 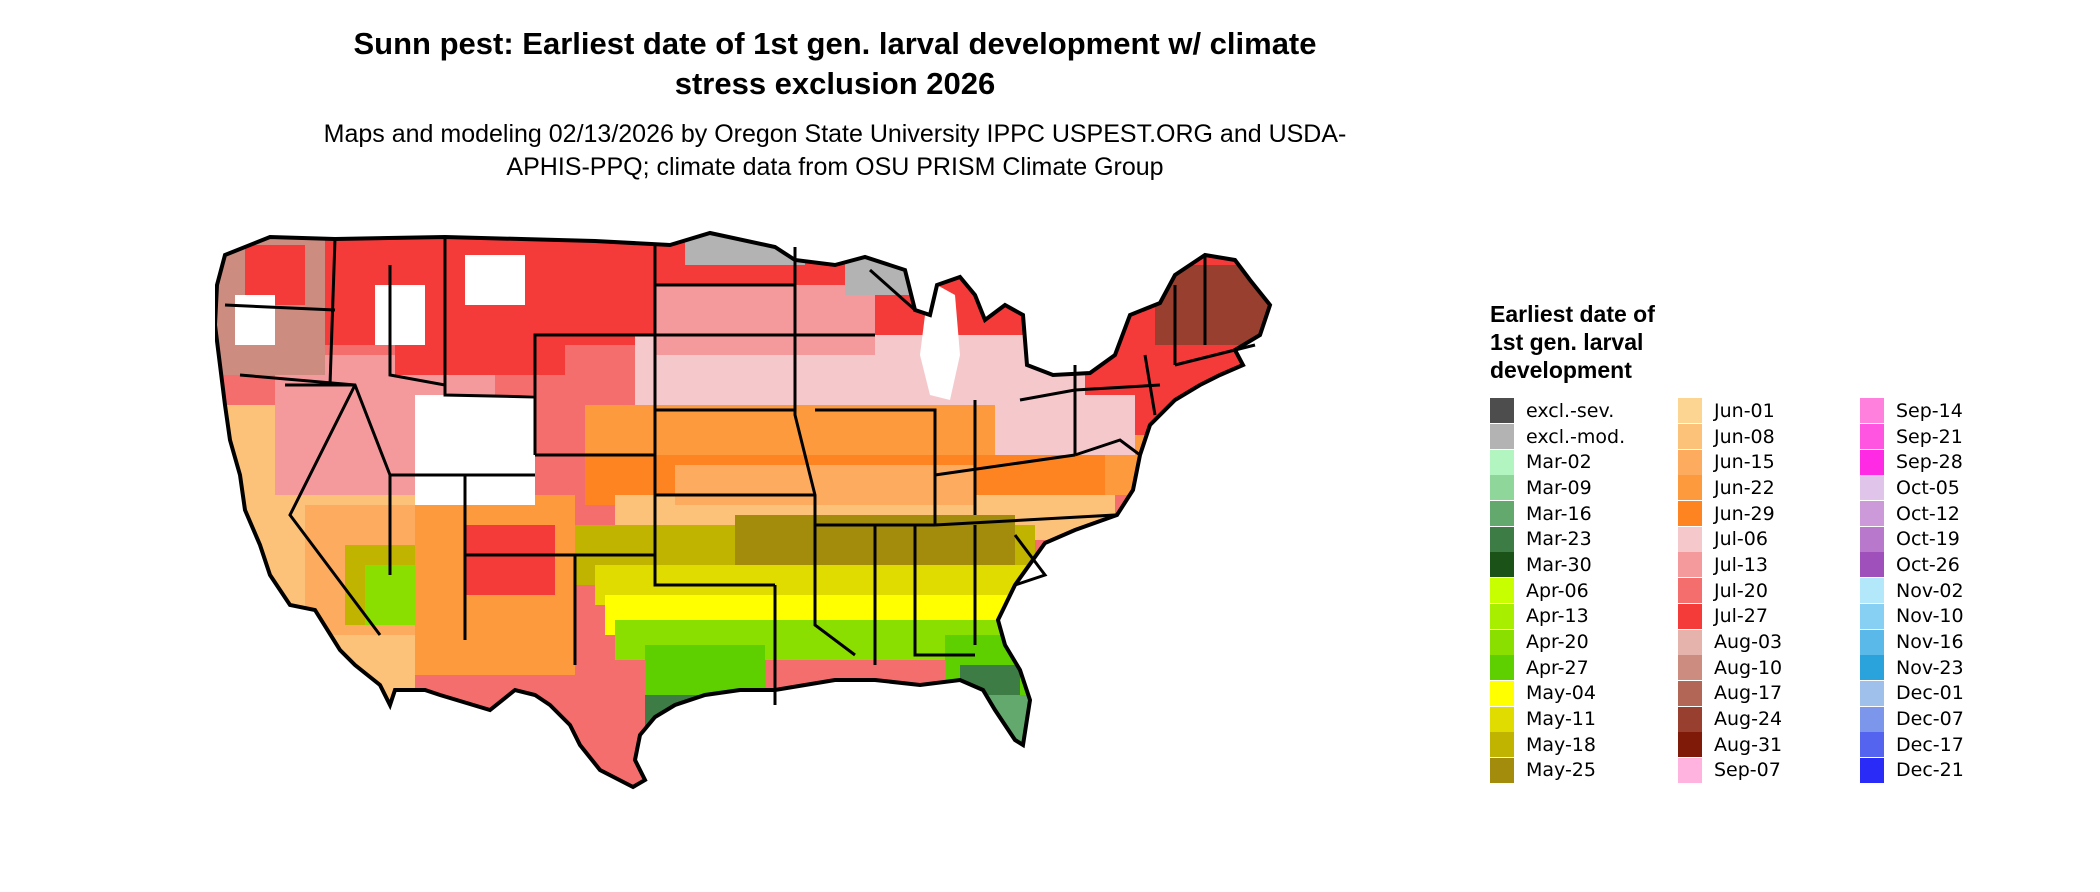 What do you see at coordinates (1930, 770) in the screenshot?
I see `legend-label: Dec-21` at bounding box center [1930, 770].